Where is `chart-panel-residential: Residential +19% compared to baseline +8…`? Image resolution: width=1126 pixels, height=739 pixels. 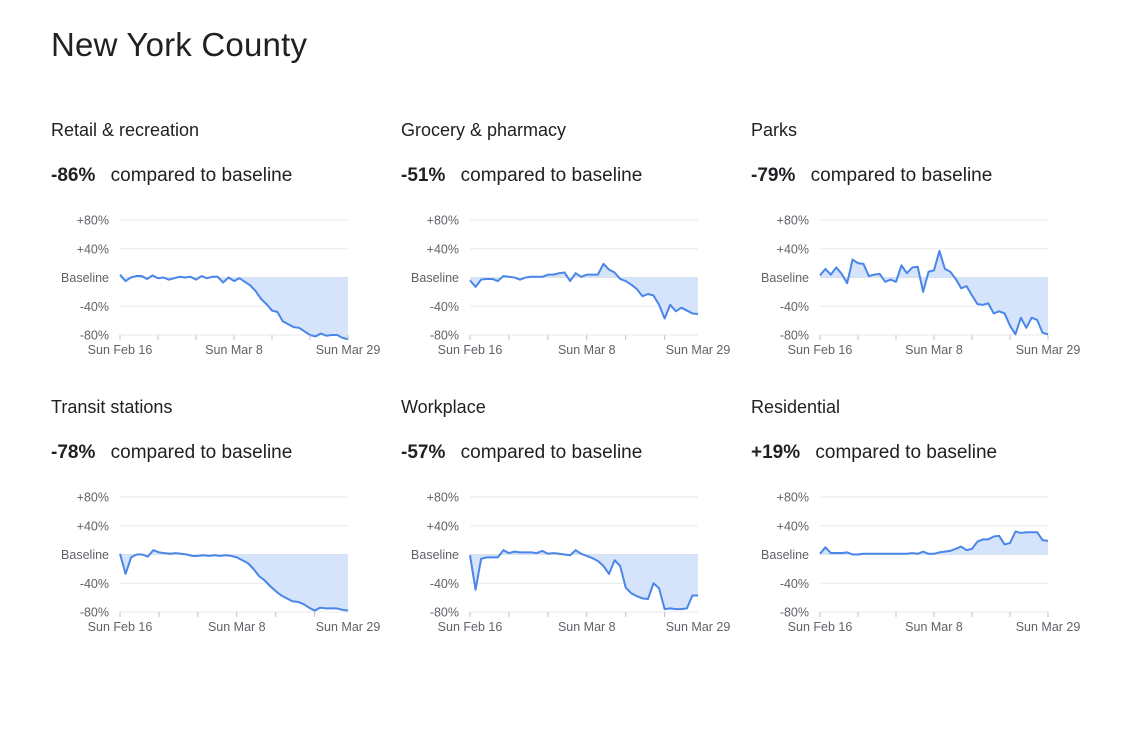 chart-panel-residential: Residential +19% compared to baseline +8… is located at coordinates (921, 522).